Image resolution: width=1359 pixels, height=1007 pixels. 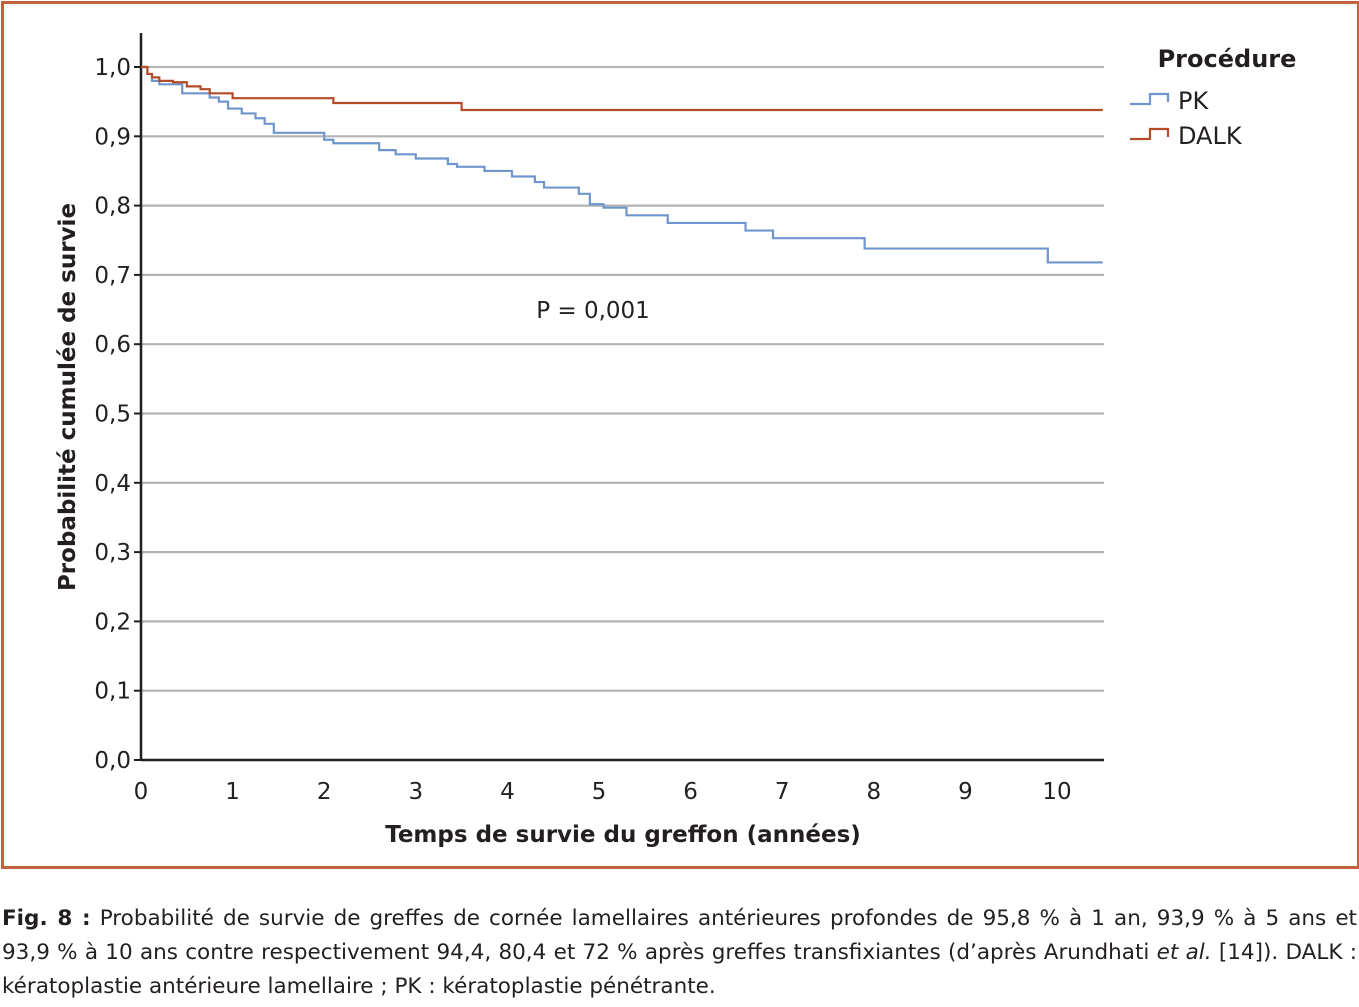 I want to click on y-tick-label: 0,9, so click(x=112, y=137).